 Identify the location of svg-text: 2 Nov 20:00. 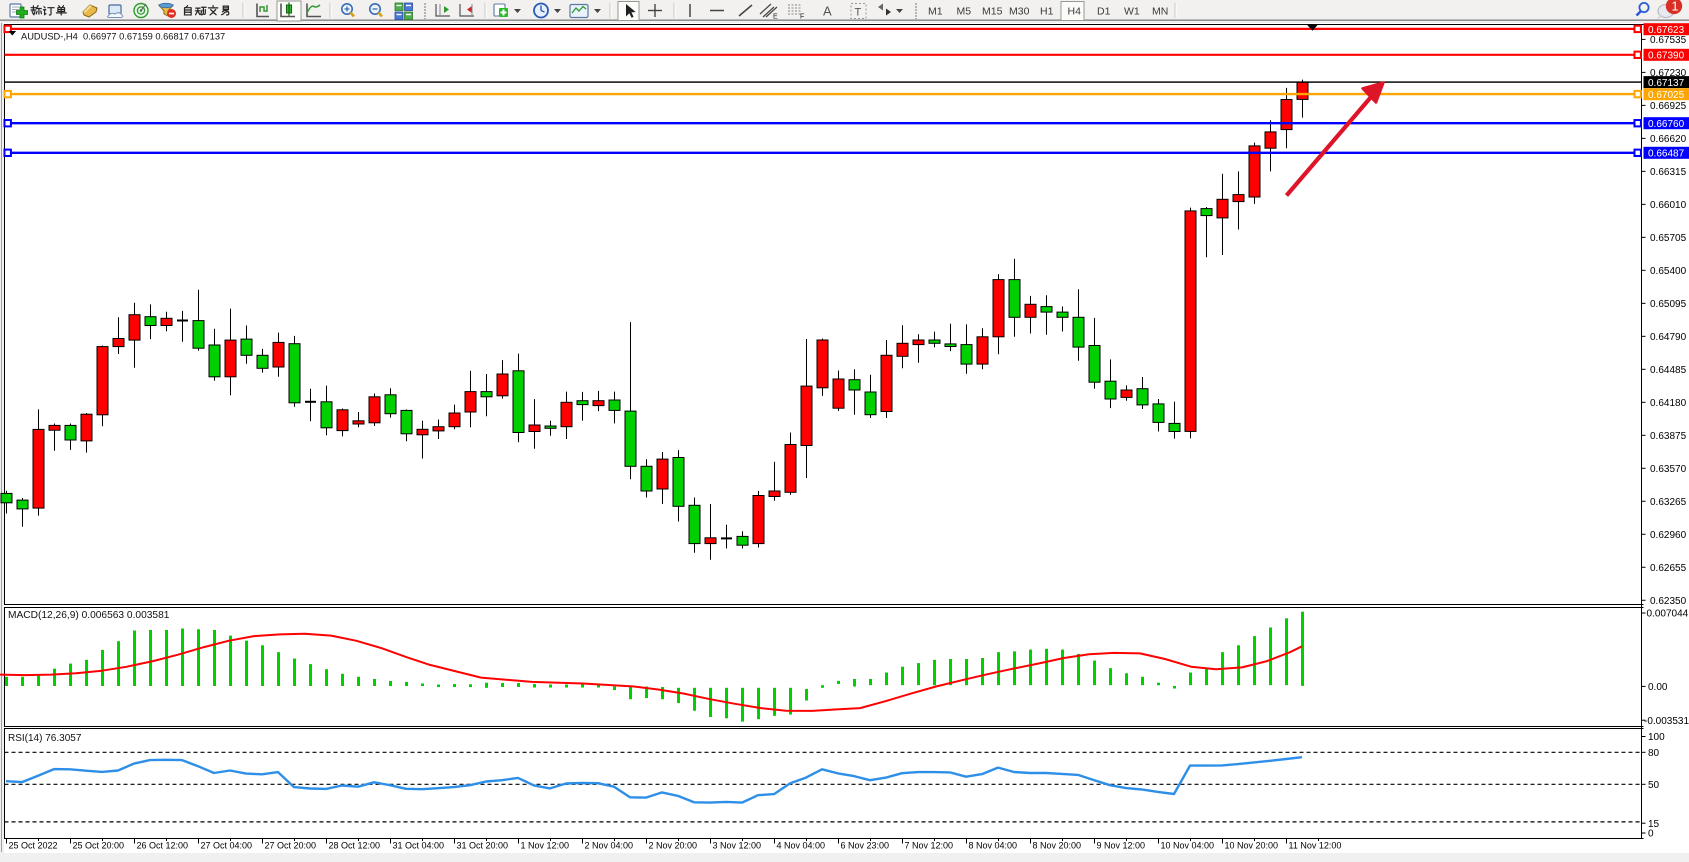
(673, 846).